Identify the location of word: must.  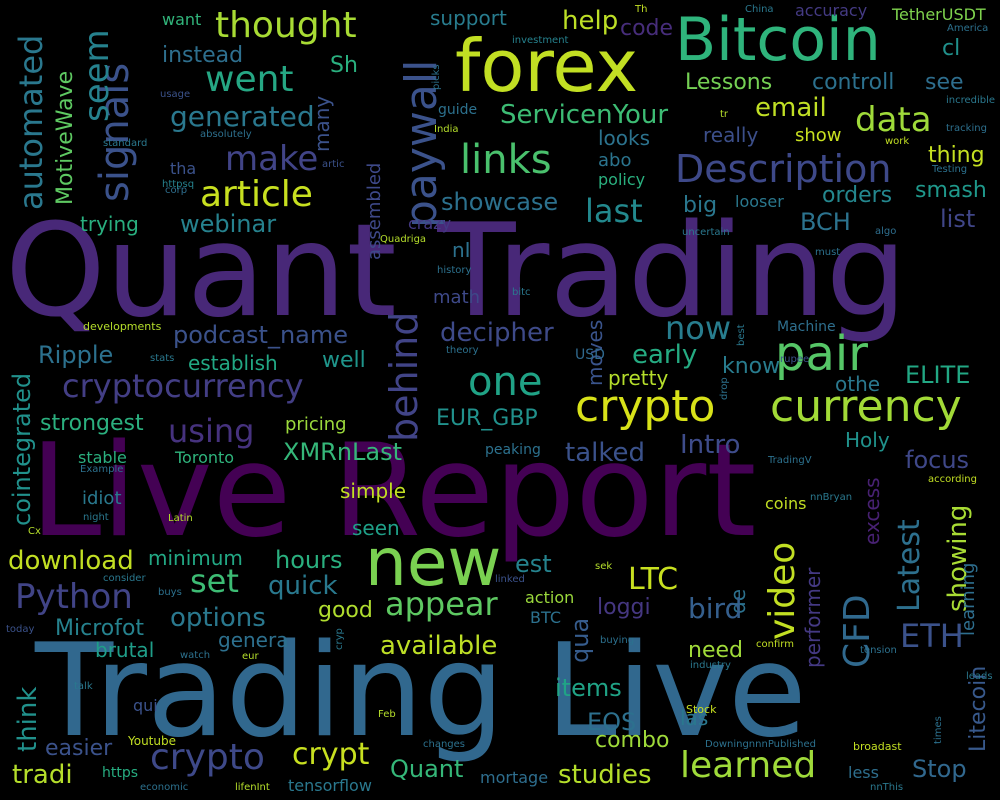
(828, 252).